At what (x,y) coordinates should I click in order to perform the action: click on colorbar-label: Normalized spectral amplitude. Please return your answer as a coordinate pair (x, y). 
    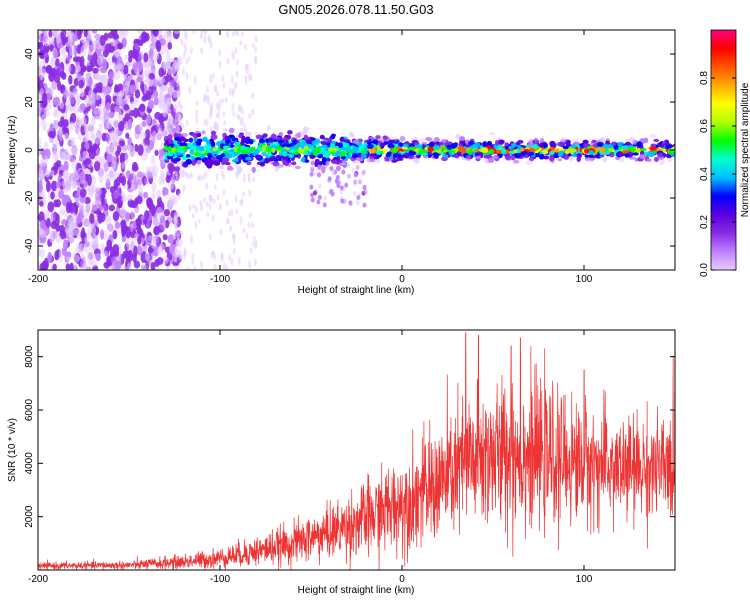
    Looking at the image, I should click on (745, 149).